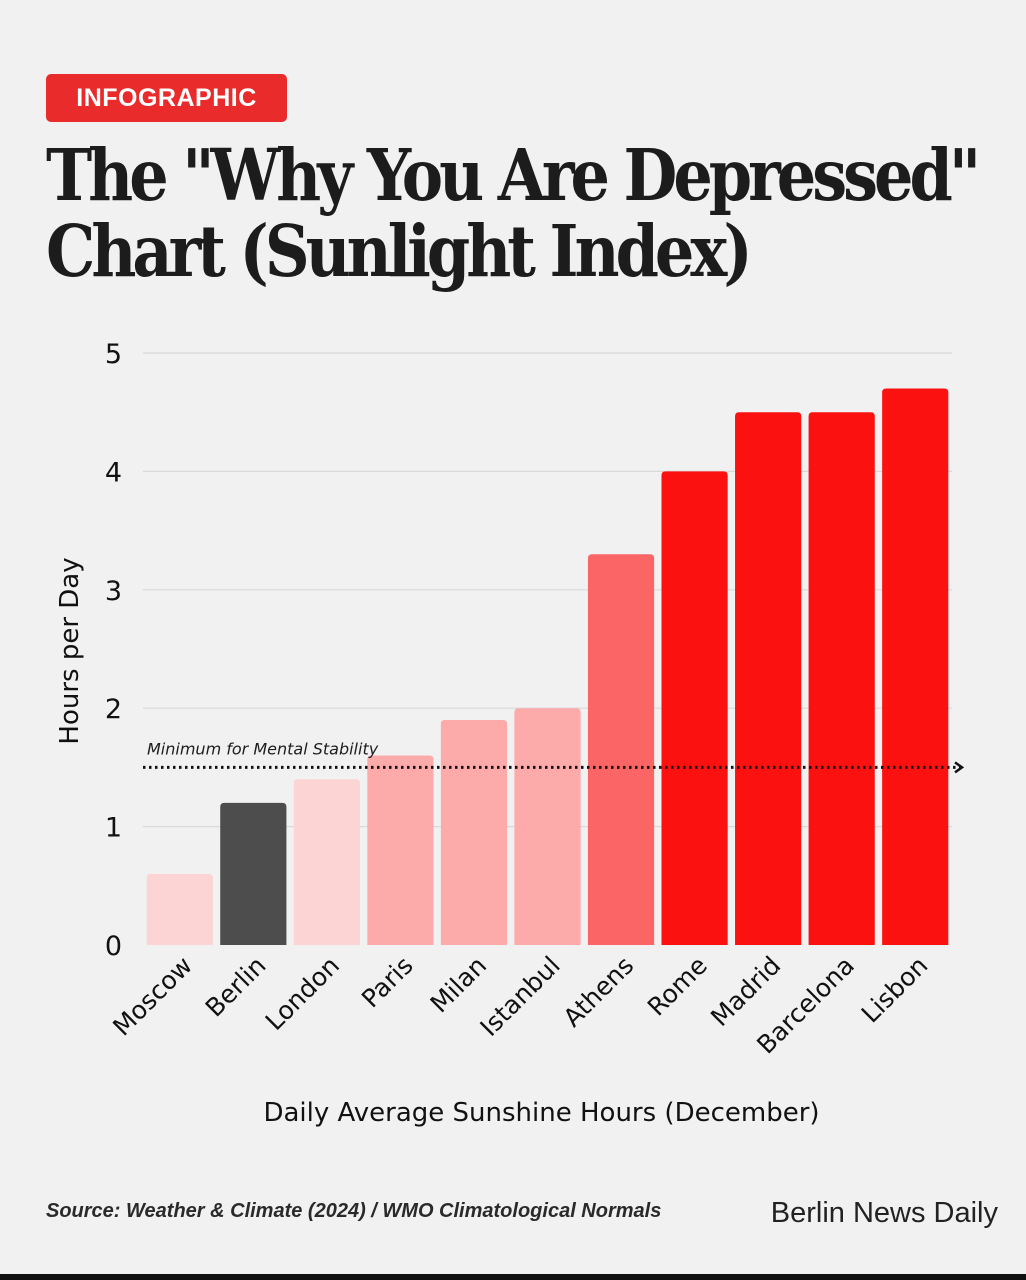 The width and height of the screenshot is (1026, 1280). What do you see at coordinates (113, 472) in the screenshot?
I see `y-tick-label: 4` at bounding box center [113, 472].